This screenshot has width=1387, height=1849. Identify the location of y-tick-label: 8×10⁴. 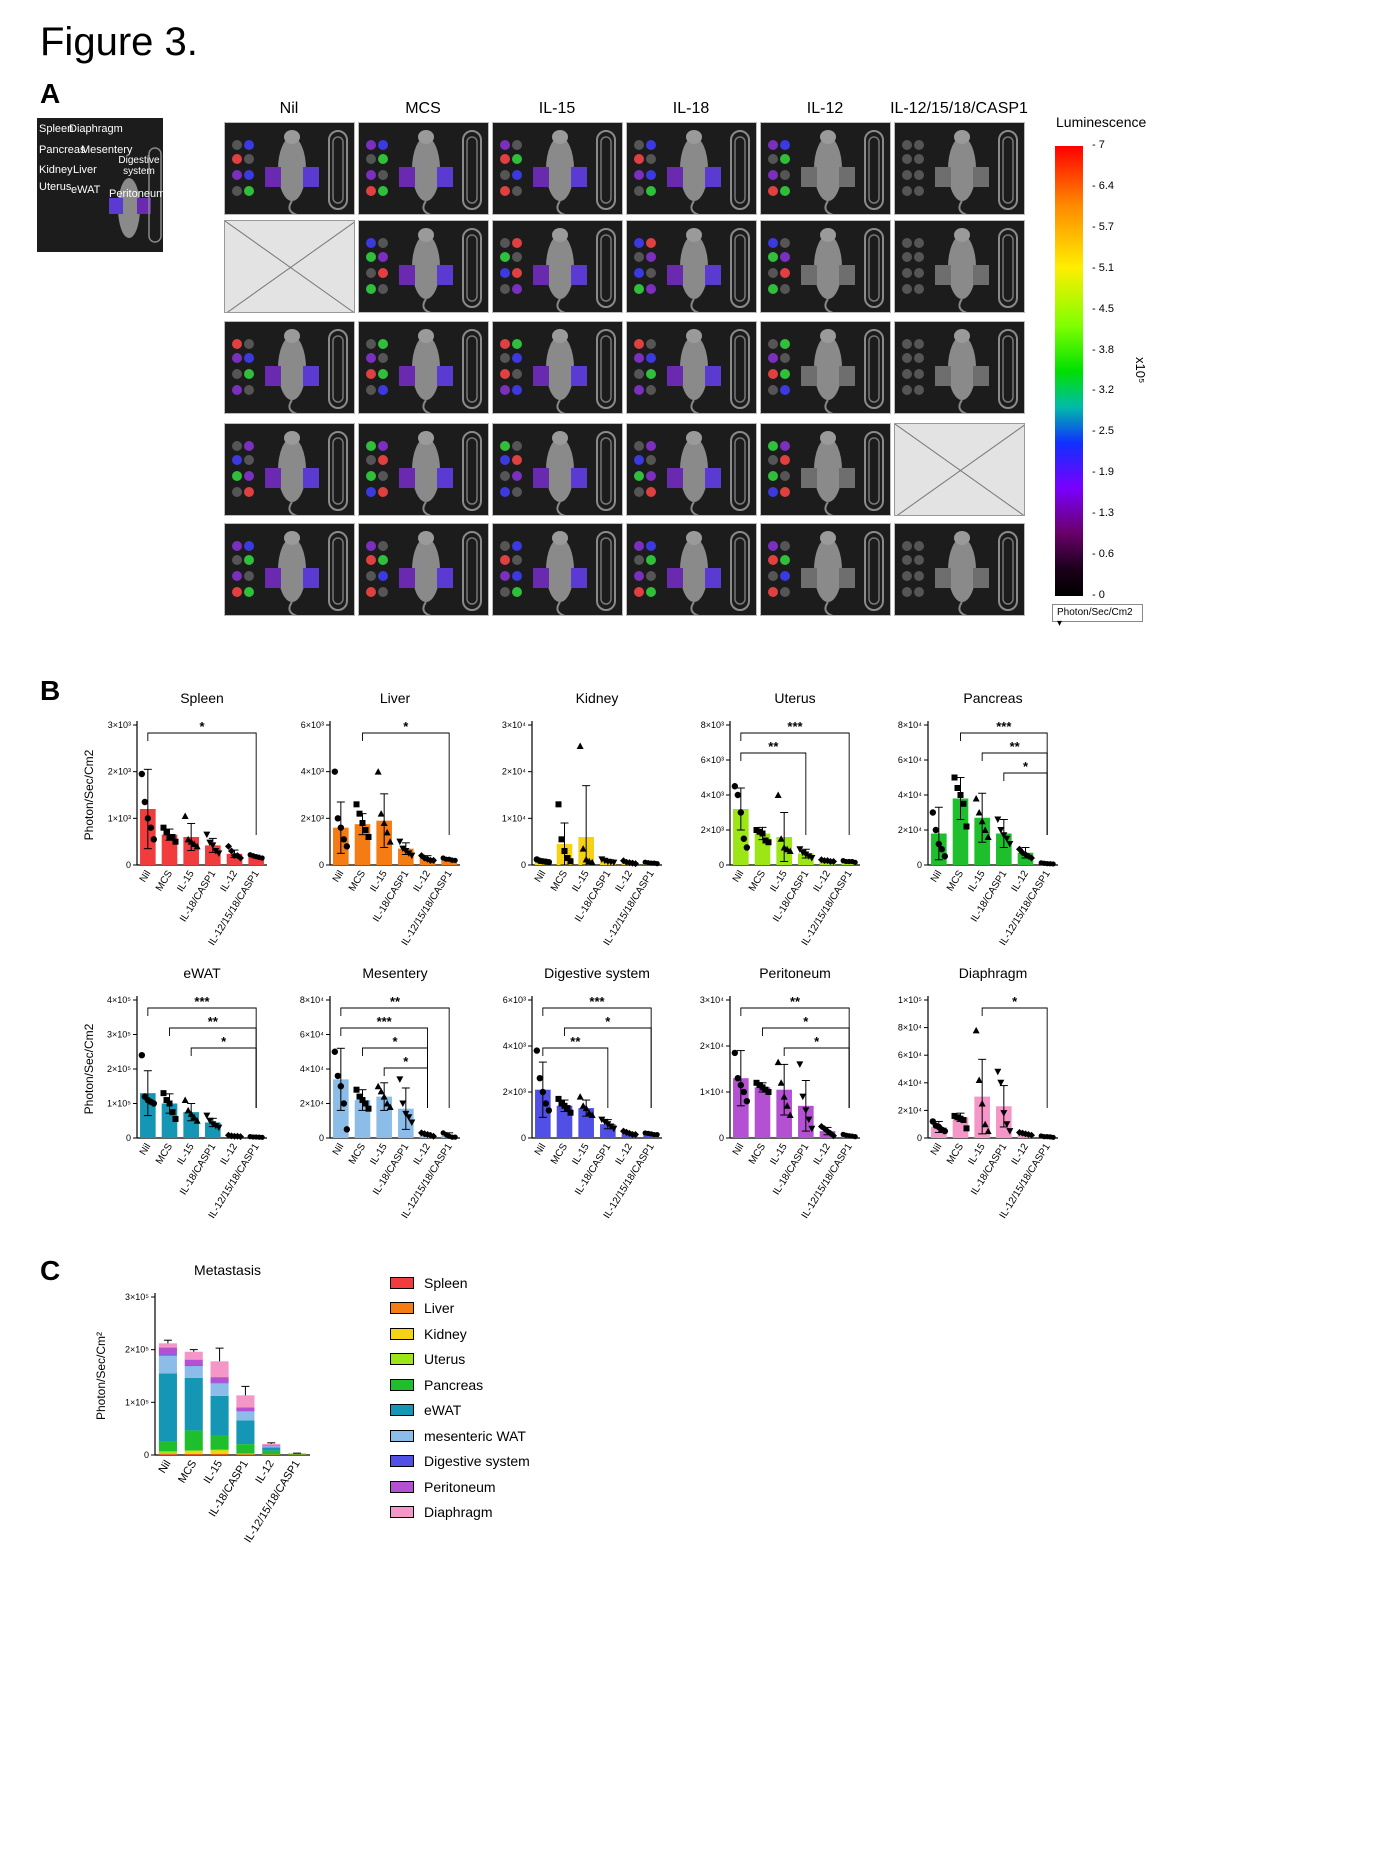
(312, 1000).